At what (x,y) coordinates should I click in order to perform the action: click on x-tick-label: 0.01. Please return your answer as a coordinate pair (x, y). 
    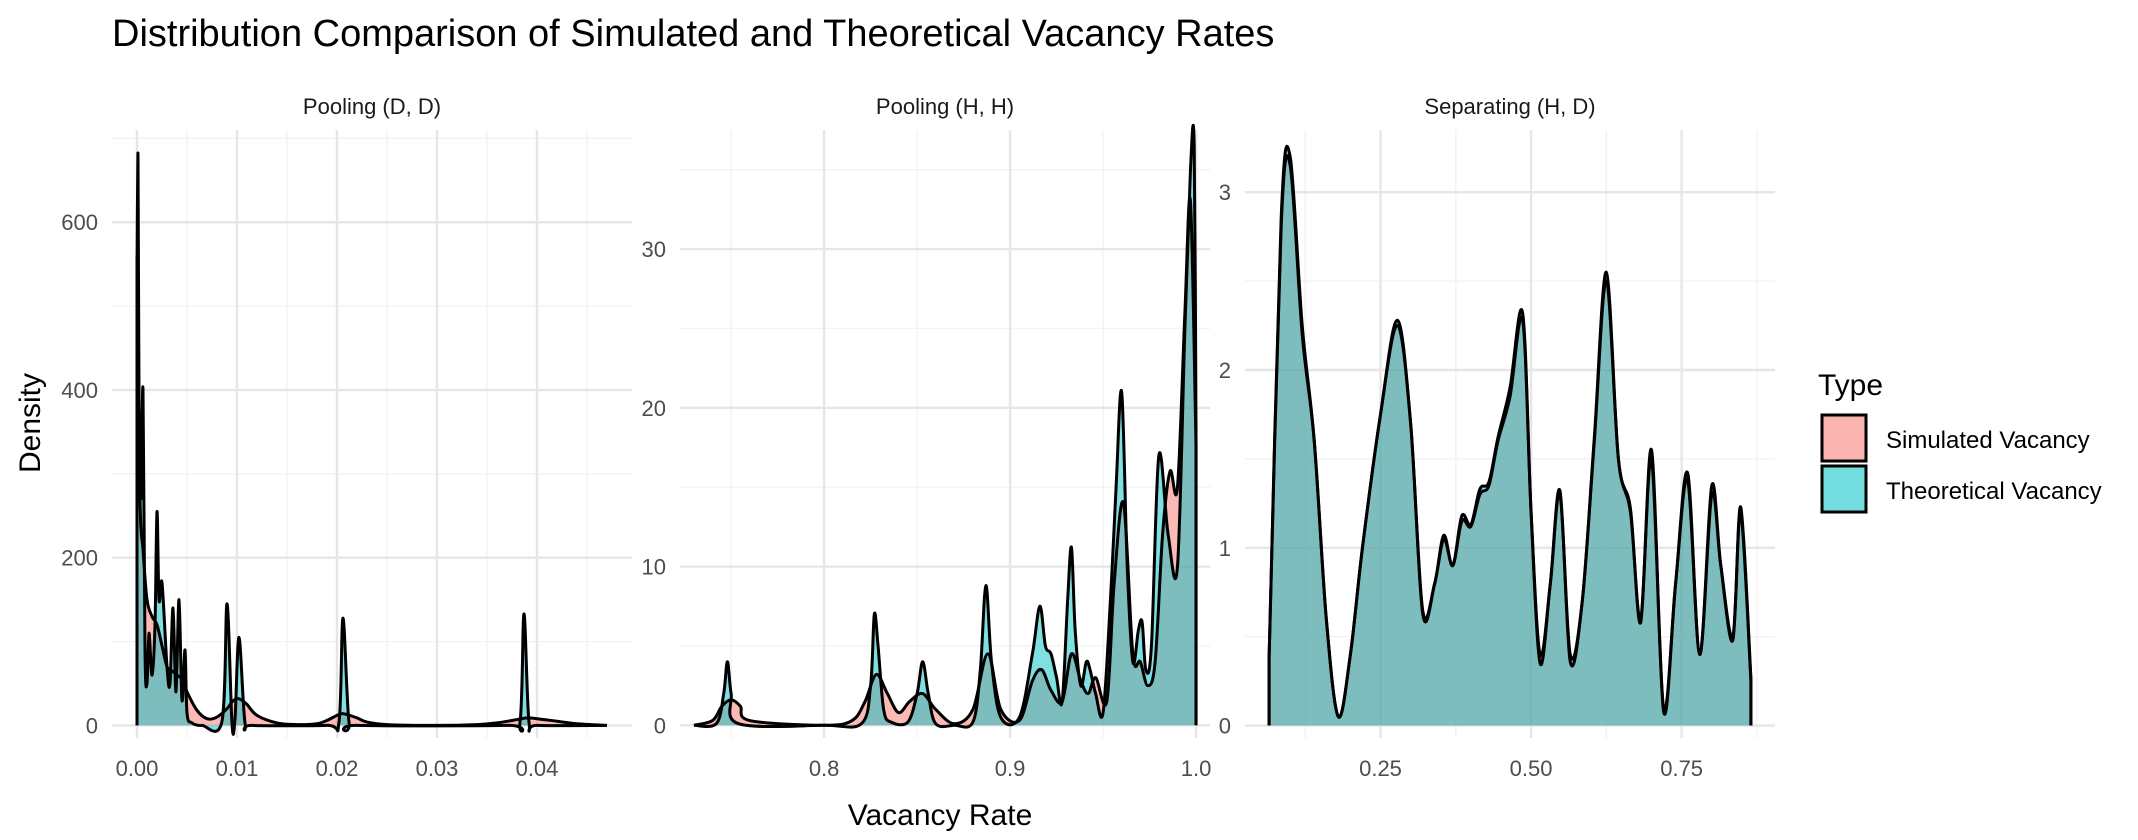
    Looking at the image, I should click on (237, 768).